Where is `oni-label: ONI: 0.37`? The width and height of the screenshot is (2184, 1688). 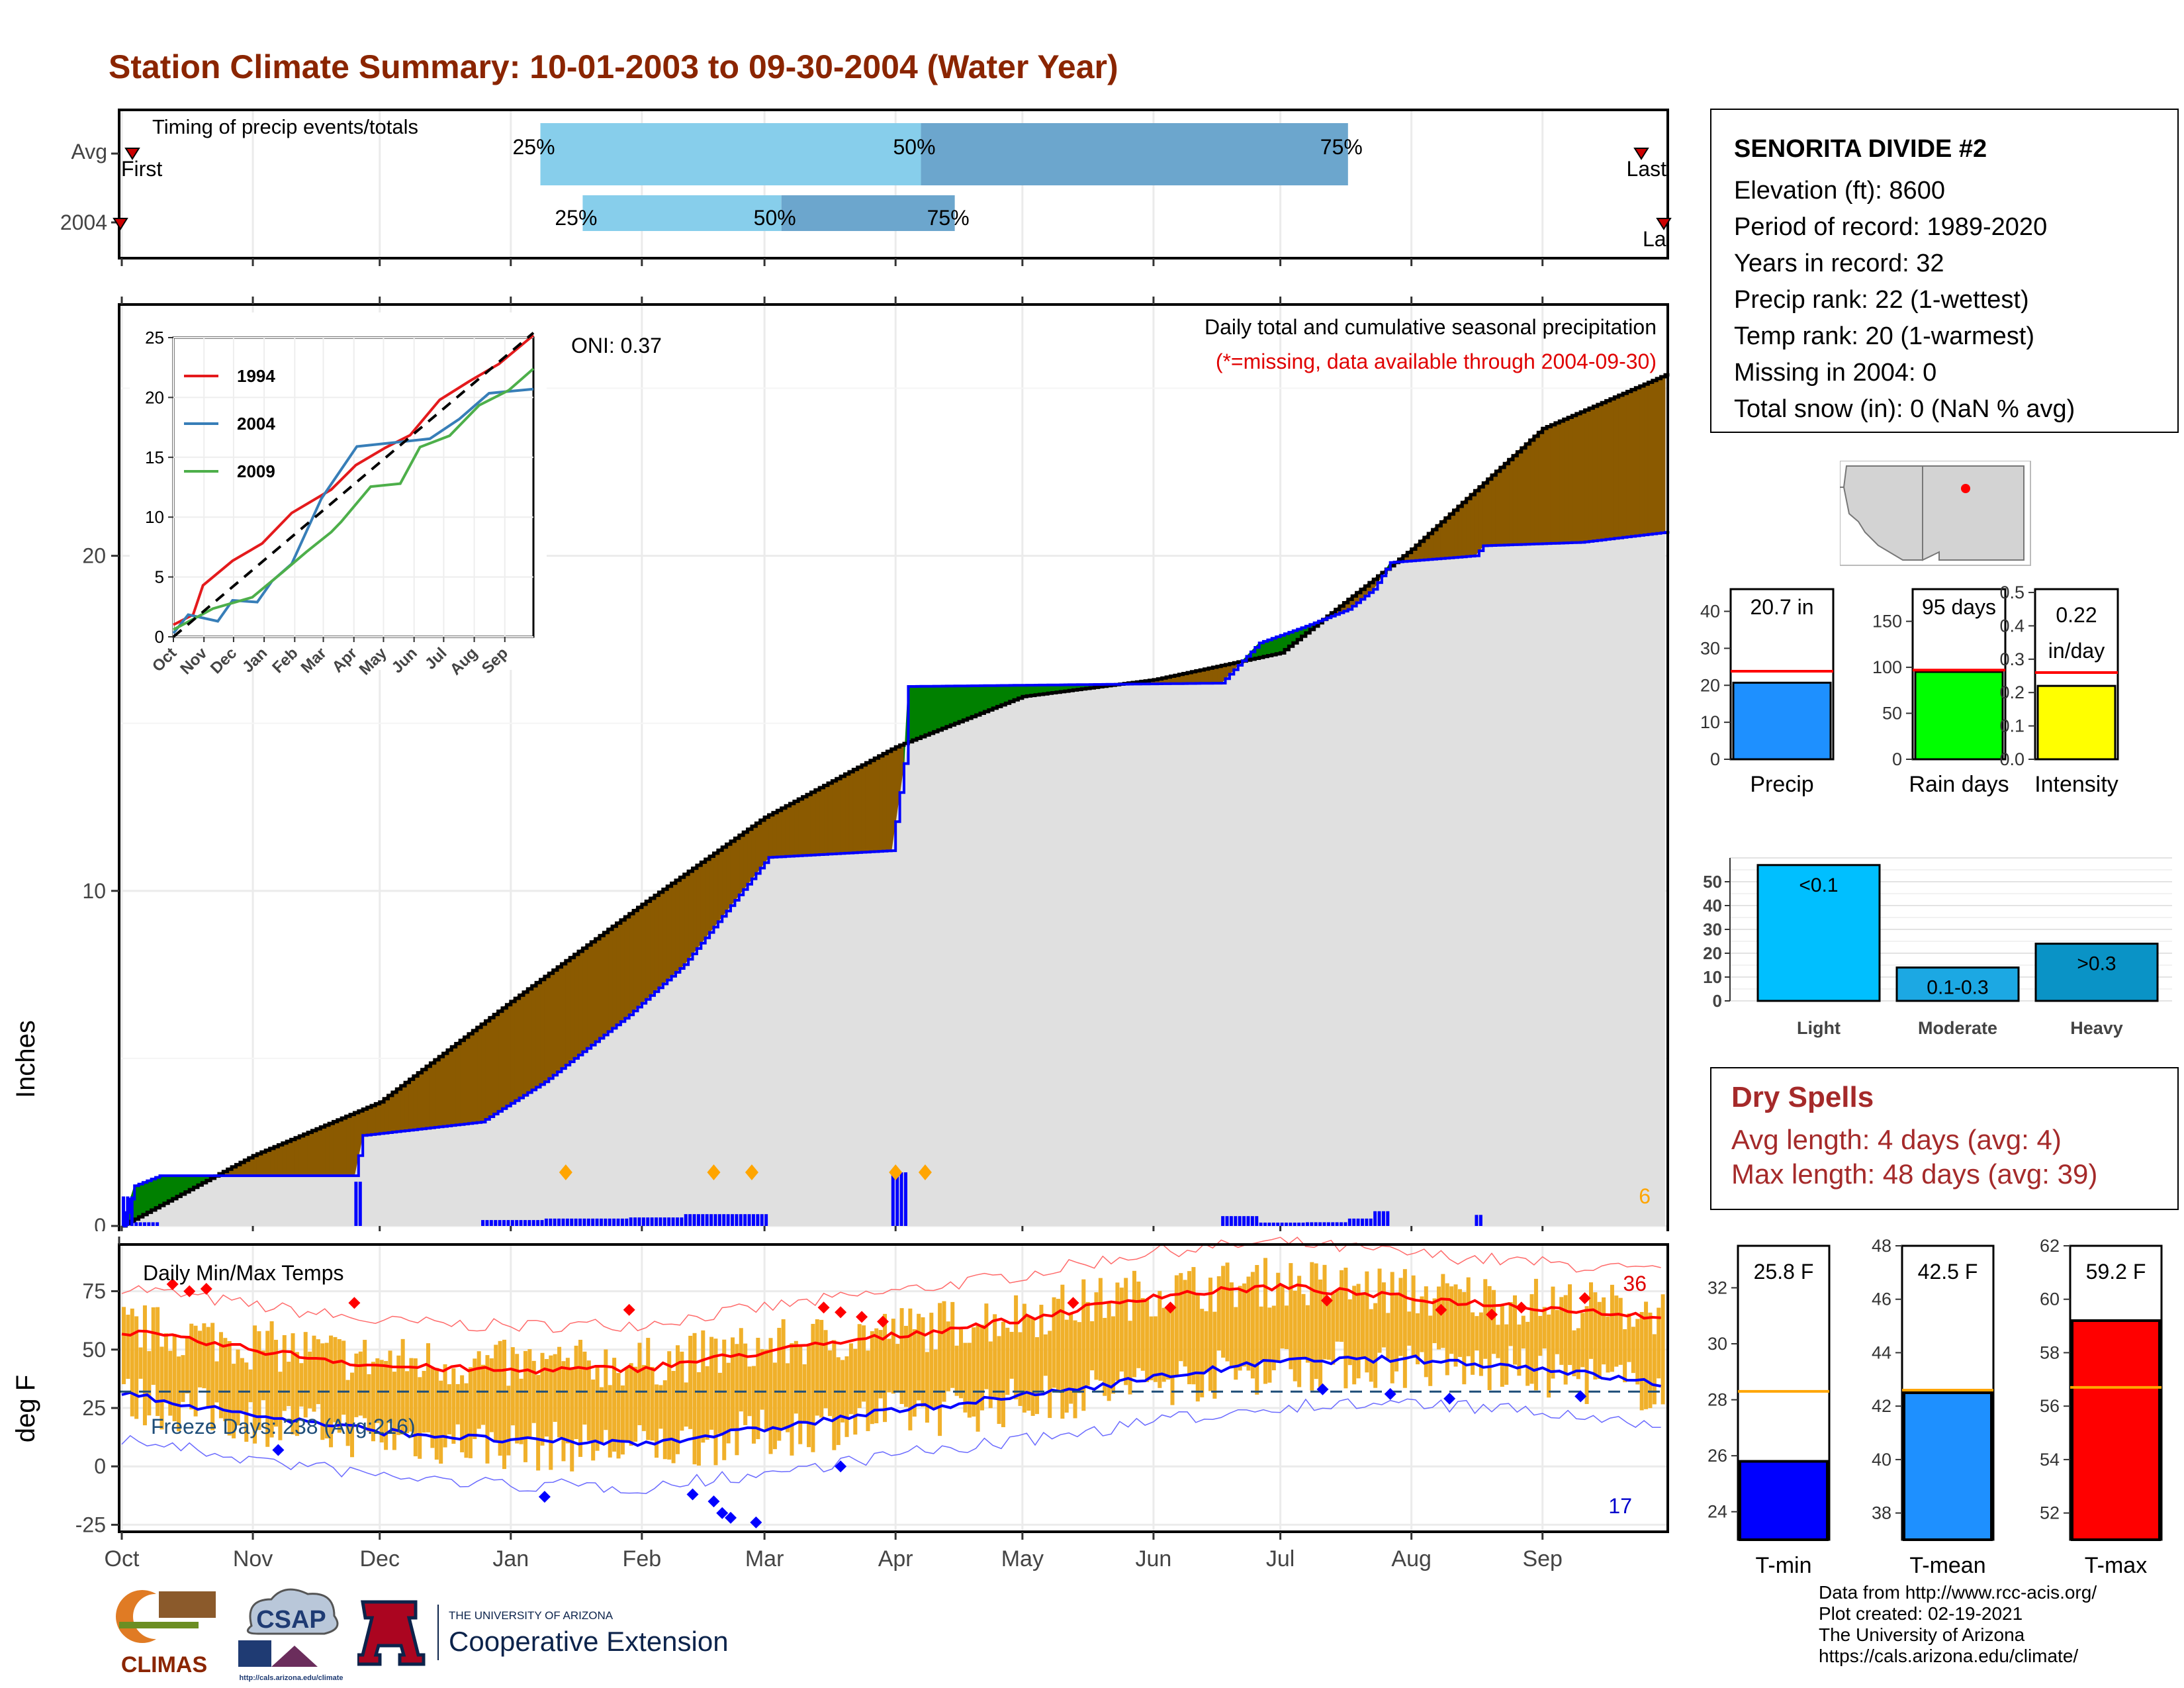
oni-label: ONI: 0.37 is located at coordinates (616, 345).